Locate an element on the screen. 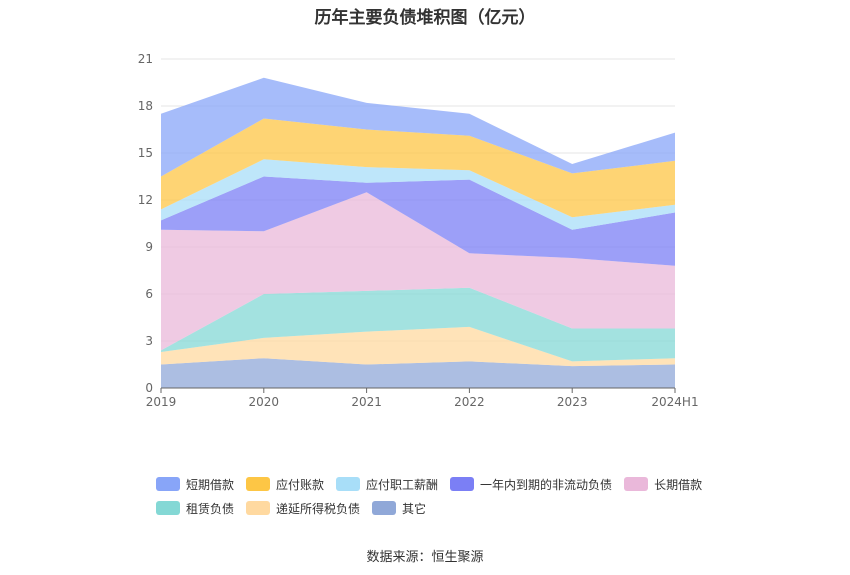  legend-row: 短期借款 应付账款 应付职工薪酬 一年内到期的非流动负债 长期借款 is located at coordinates (456, 484).